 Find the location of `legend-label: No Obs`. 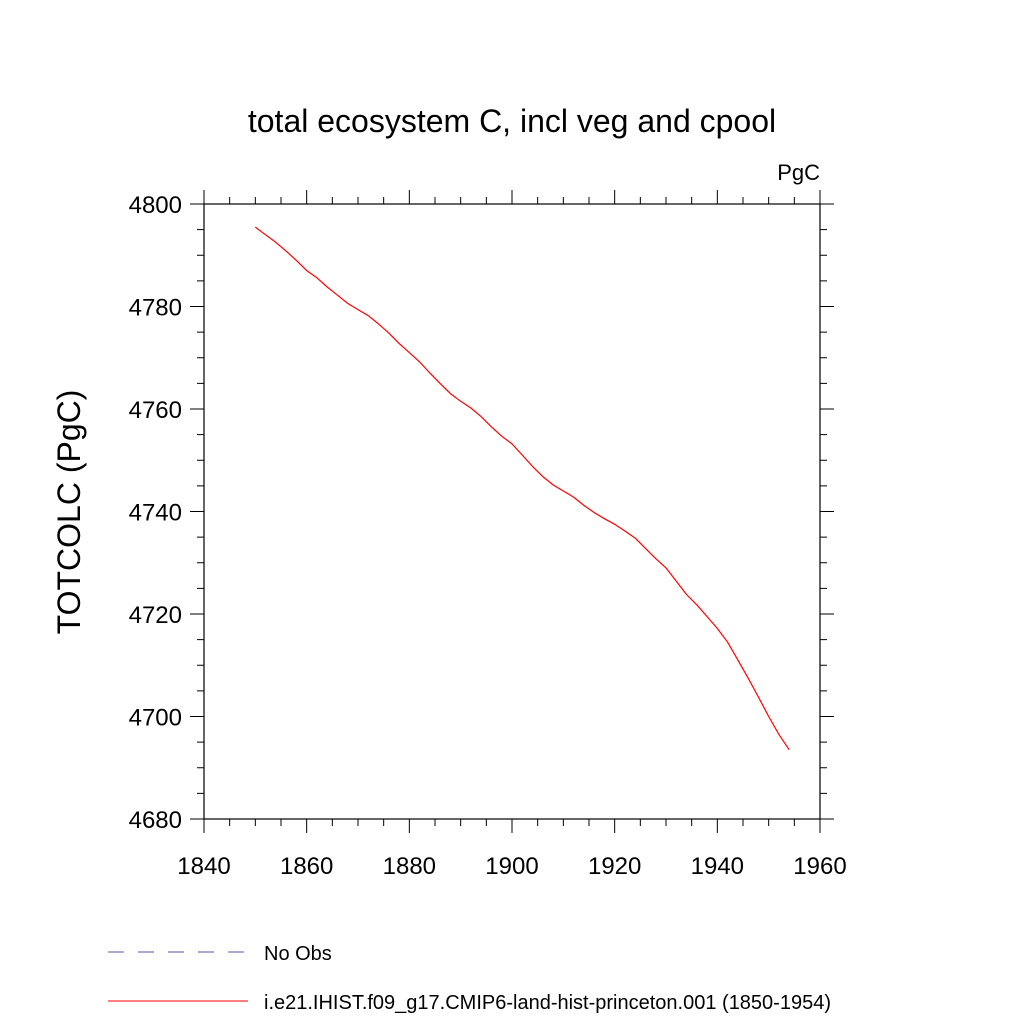

legend-label: No Obs is located at coordinates (298, 954).